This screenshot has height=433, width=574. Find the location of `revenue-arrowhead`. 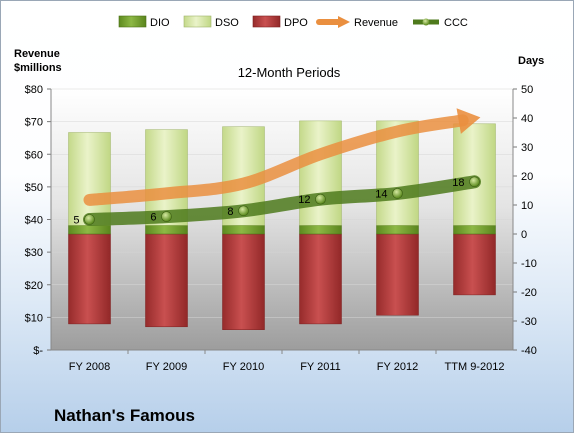

revenue-arrowhead is located at coordinates (468, 121).